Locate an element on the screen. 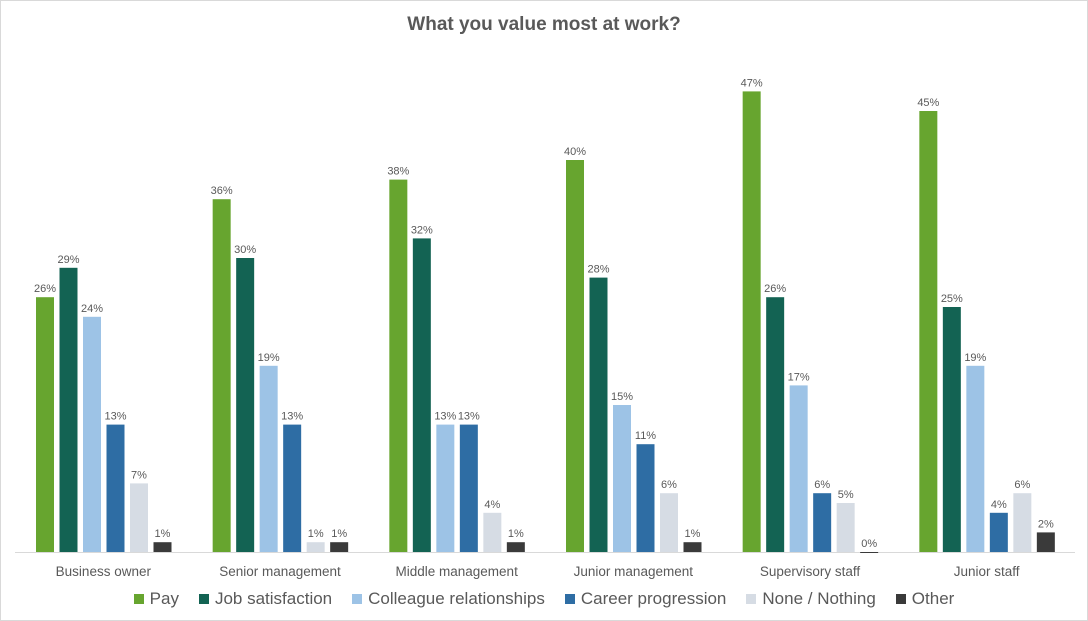 Image resolution: width=1088 pixels, height=621 pixels. data-label: 11% is located at coordinates (645, 436).